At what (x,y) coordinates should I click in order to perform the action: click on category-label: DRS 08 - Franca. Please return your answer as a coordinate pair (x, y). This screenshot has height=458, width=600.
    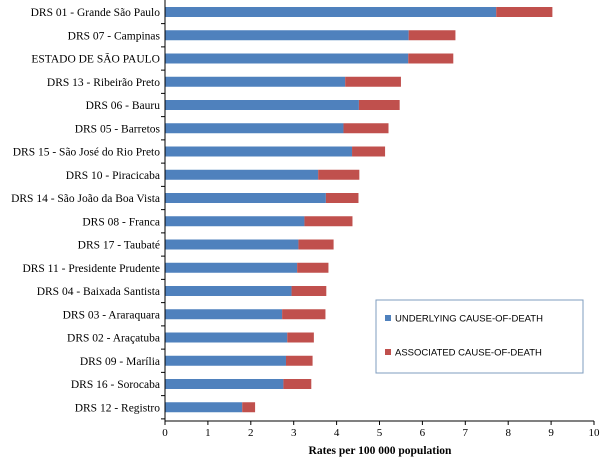
    Looking at the image, I should click on (121, 222).